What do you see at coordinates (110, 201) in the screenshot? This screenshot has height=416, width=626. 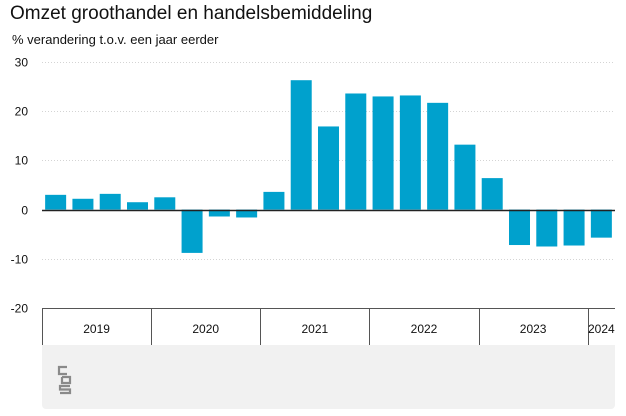 I see `bar-2019-q3` at bounding box center [110, 201].